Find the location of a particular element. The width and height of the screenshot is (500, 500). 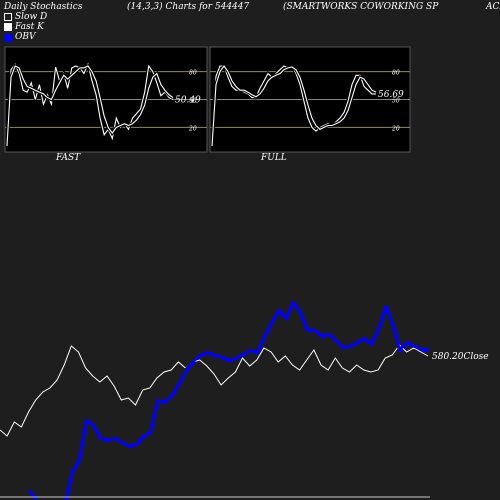

legend-label: OBV is located at coordinates (25, 37).